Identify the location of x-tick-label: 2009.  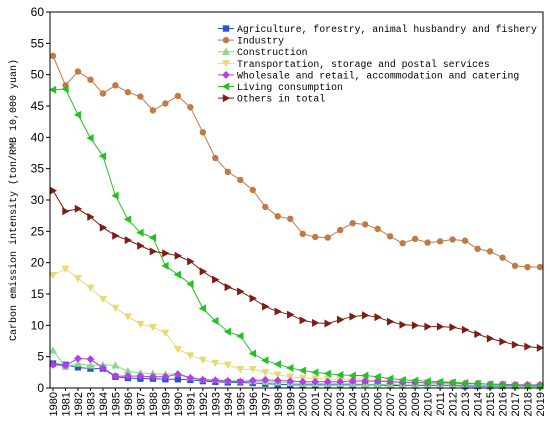
(416, 404).